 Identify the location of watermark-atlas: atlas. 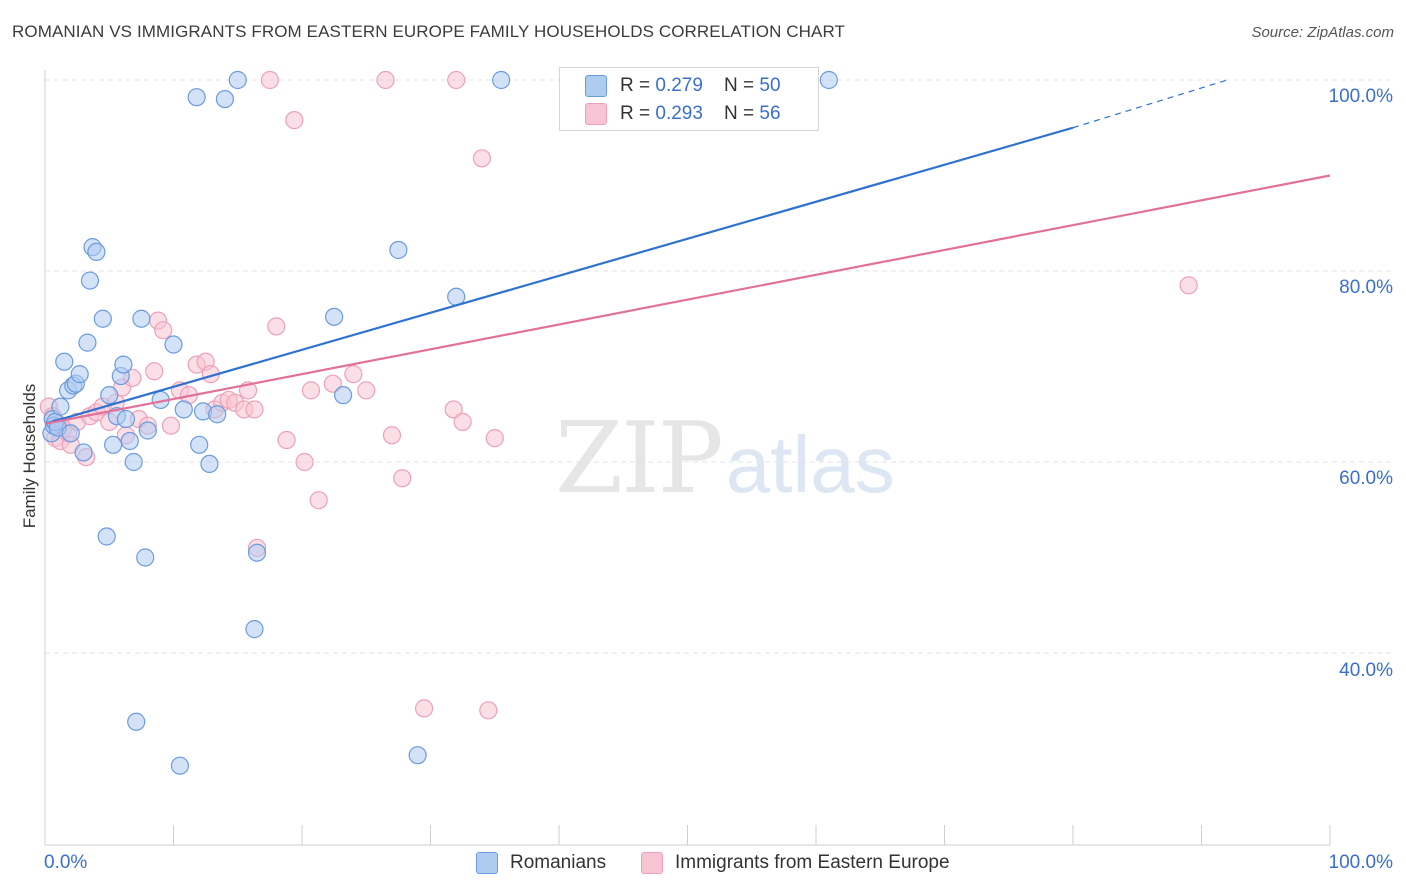
(810, 464).